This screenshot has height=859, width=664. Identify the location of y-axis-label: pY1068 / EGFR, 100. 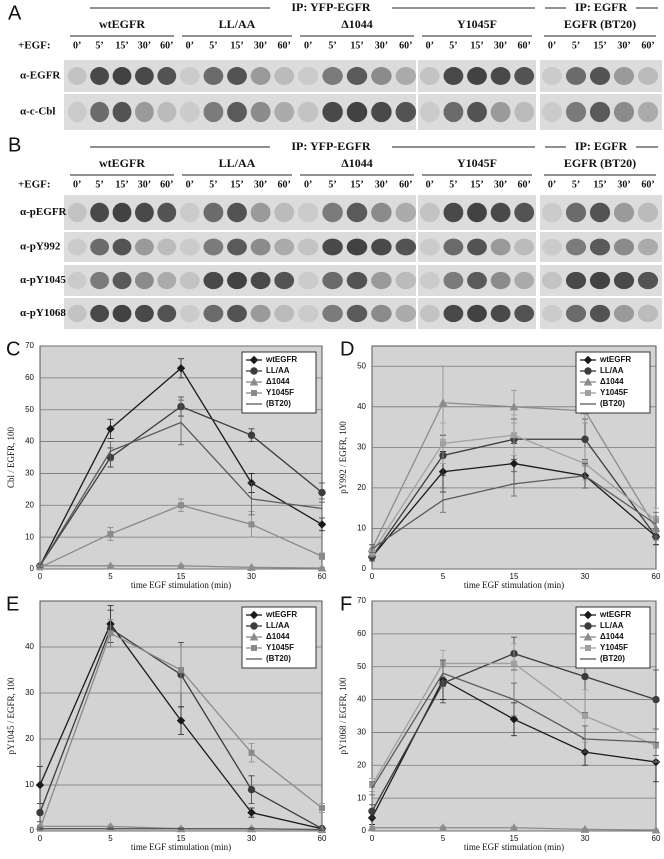
(343, 716).